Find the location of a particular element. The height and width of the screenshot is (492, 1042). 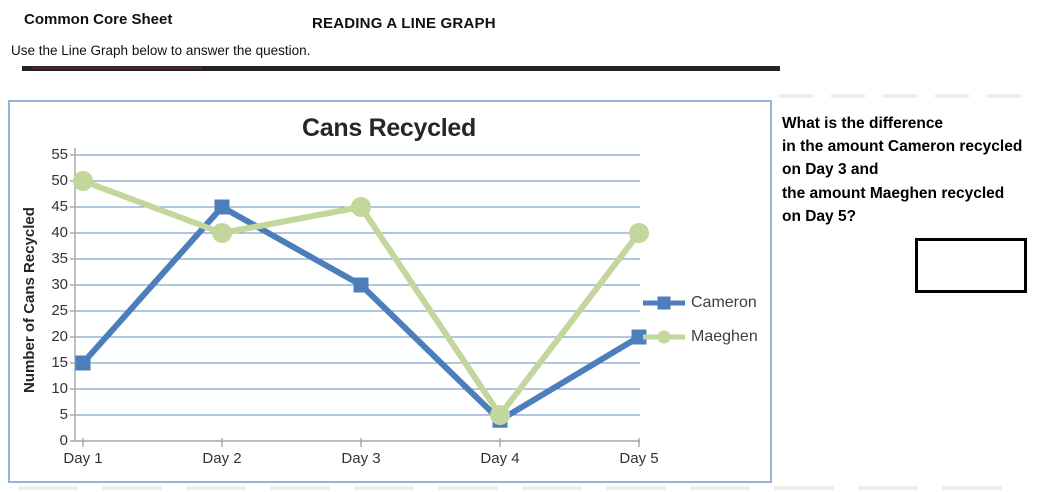

x-tick-label: Day 1 is located at coordinates (83, 458).